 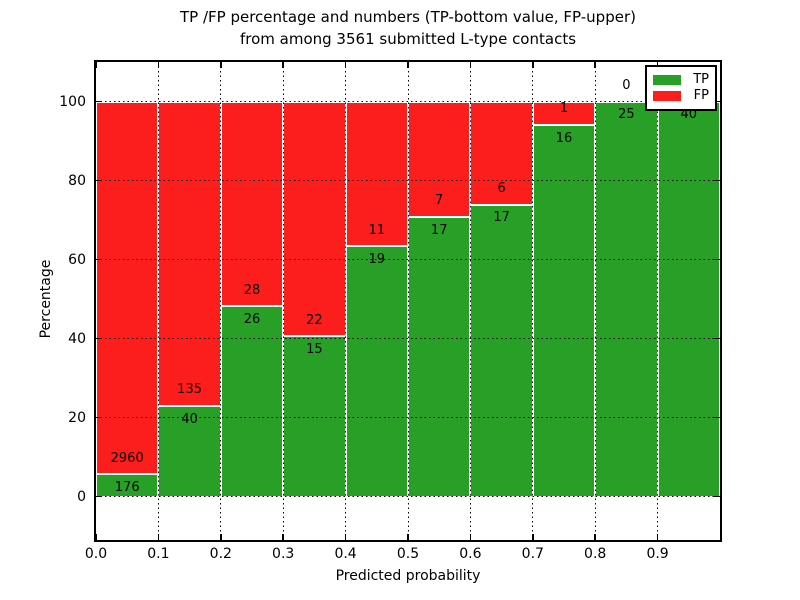 I want to click on y-tick-label: 60, so click(x=77, y=259).